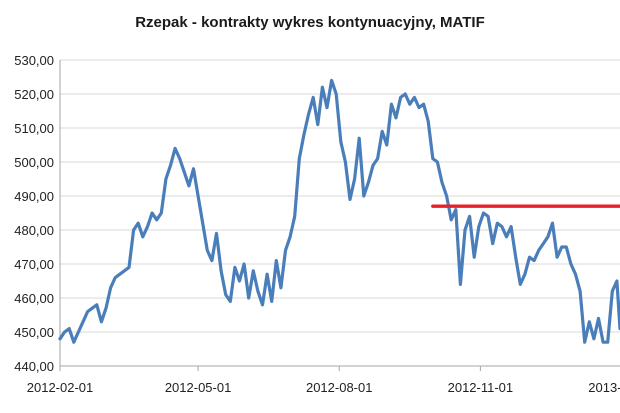  I want to click on x-tick-label: 2012-08-01, so click(339, 387).